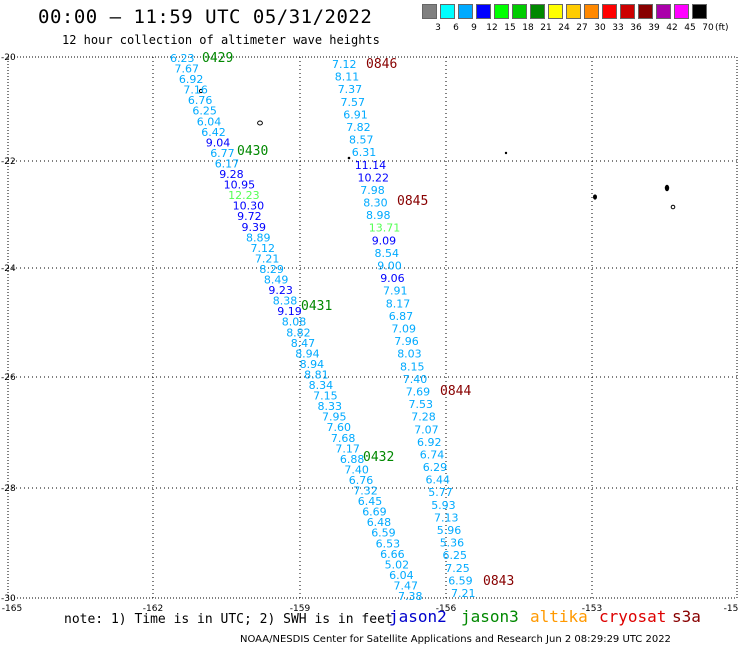 The image size is (740, 650). I want to click on pass-time-label: 0432, so click(378, 457).